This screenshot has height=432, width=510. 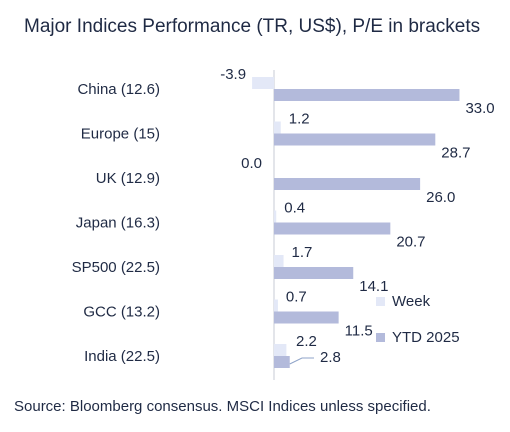 What do you see at coordinates (373, 286) in the screenshot?
I see `ytd-value-label: 14.1` at bounding box center [373, 286].